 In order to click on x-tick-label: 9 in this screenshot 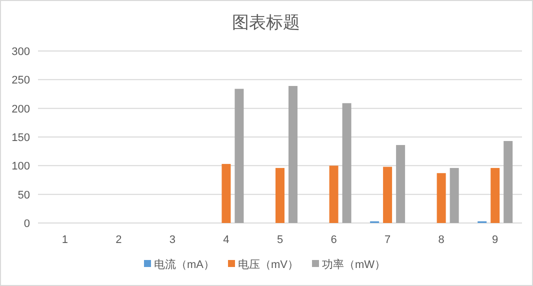, I will do `click(495, 240)`.